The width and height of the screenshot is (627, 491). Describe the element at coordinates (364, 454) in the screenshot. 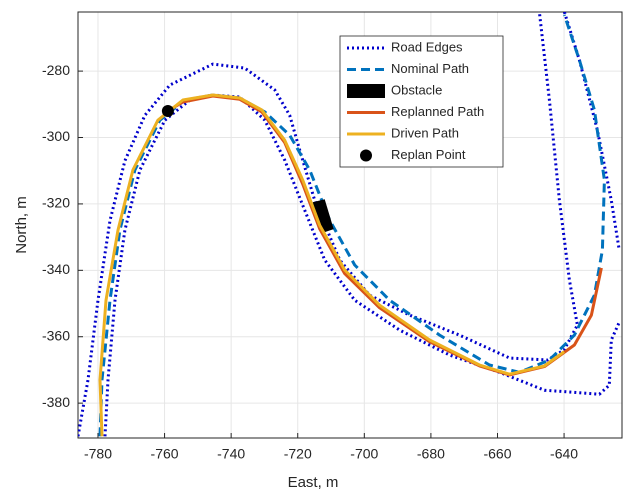

I see `x-tick-label: -700` at that location.